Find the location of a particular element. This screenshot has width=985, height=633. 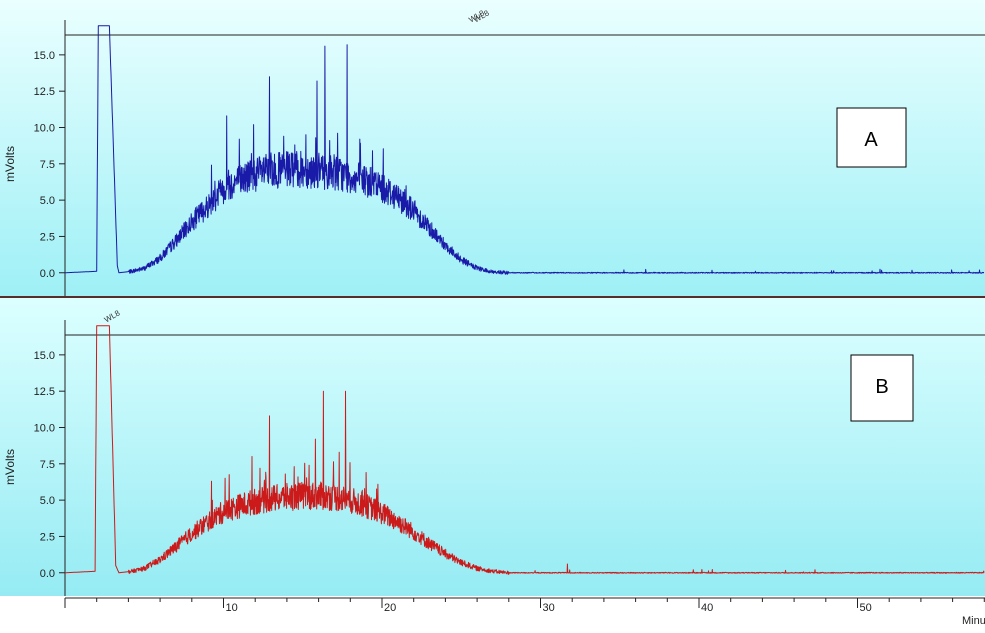

panel-a-ytick-label: 7.5 is located at coordinates (47, 165).